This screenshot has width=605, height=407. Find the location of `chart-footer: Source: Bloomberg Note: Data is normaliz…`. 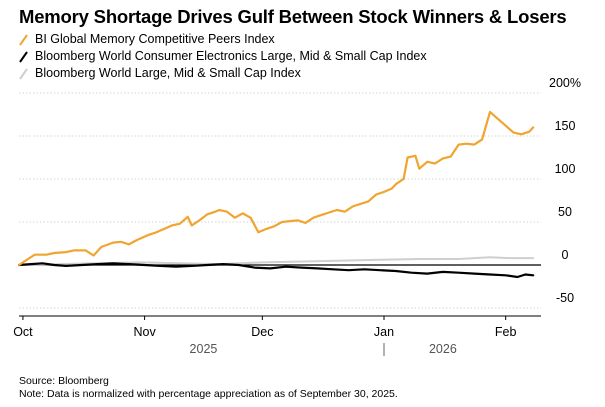

chart-footer: Source: Bloomberg Note: Data is normaliz… is located at coordinates (208, 388).